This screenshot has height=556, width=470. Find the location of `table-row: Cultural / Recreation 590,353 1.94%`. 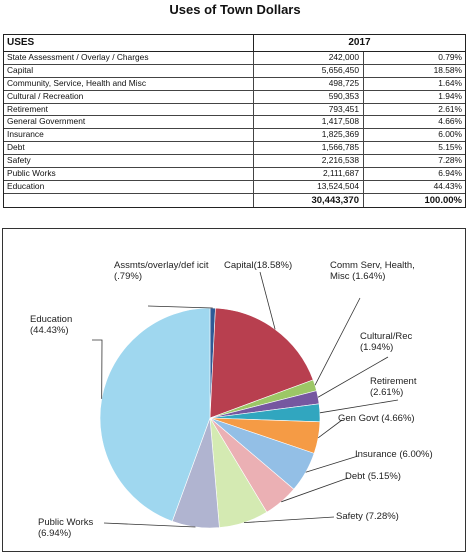

table-row: Cultural / Recreation 590,353 1.94% is located at coordinates (234, 97).